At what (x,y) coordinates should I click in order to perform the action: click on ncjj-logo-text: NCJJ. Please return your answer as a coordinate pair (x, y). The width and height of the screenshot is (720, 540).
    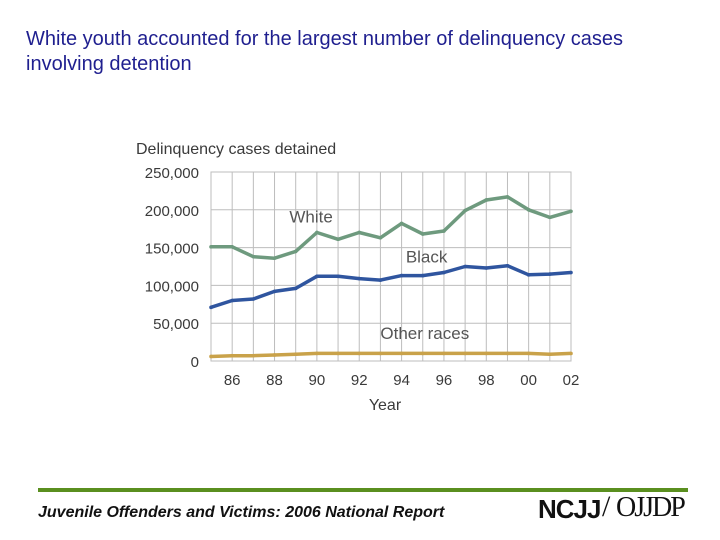
    Looking at the image, I should click on (569, 509).